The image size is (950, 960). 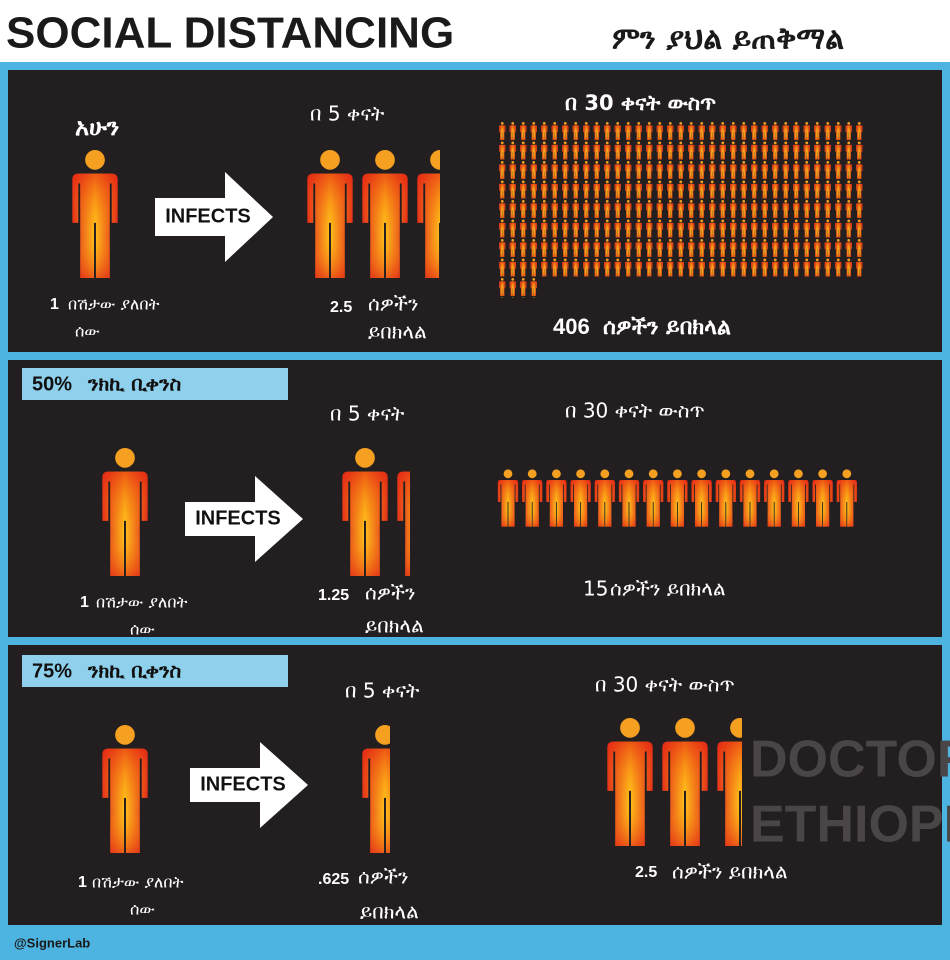 What do you see at coordinates (52, 384) in the screenshot?
I see `percent: 50%` at bounding box center [52, 384].